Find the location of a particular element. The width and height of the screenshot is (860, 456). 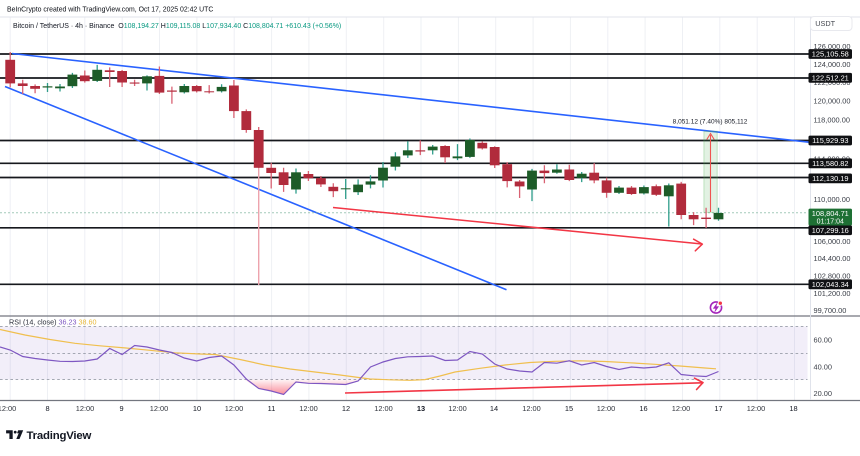

svg-text: 106,000.00 is located at coordinates (832, 241).